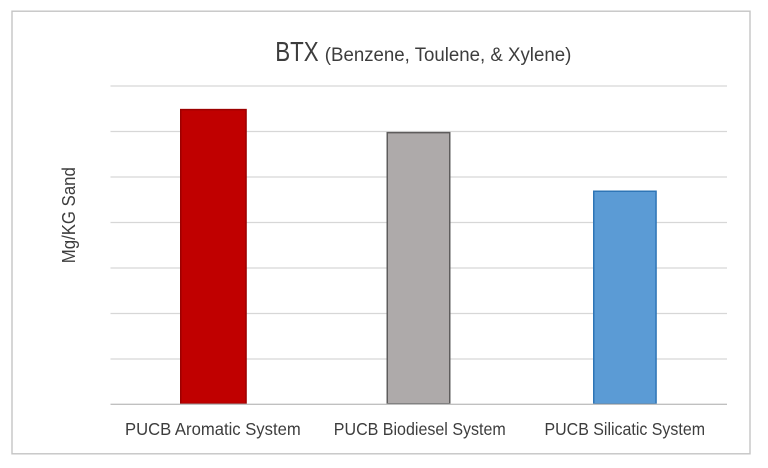  I want to click on svg-text: PUCB Aromatic System, so click(213, 429).